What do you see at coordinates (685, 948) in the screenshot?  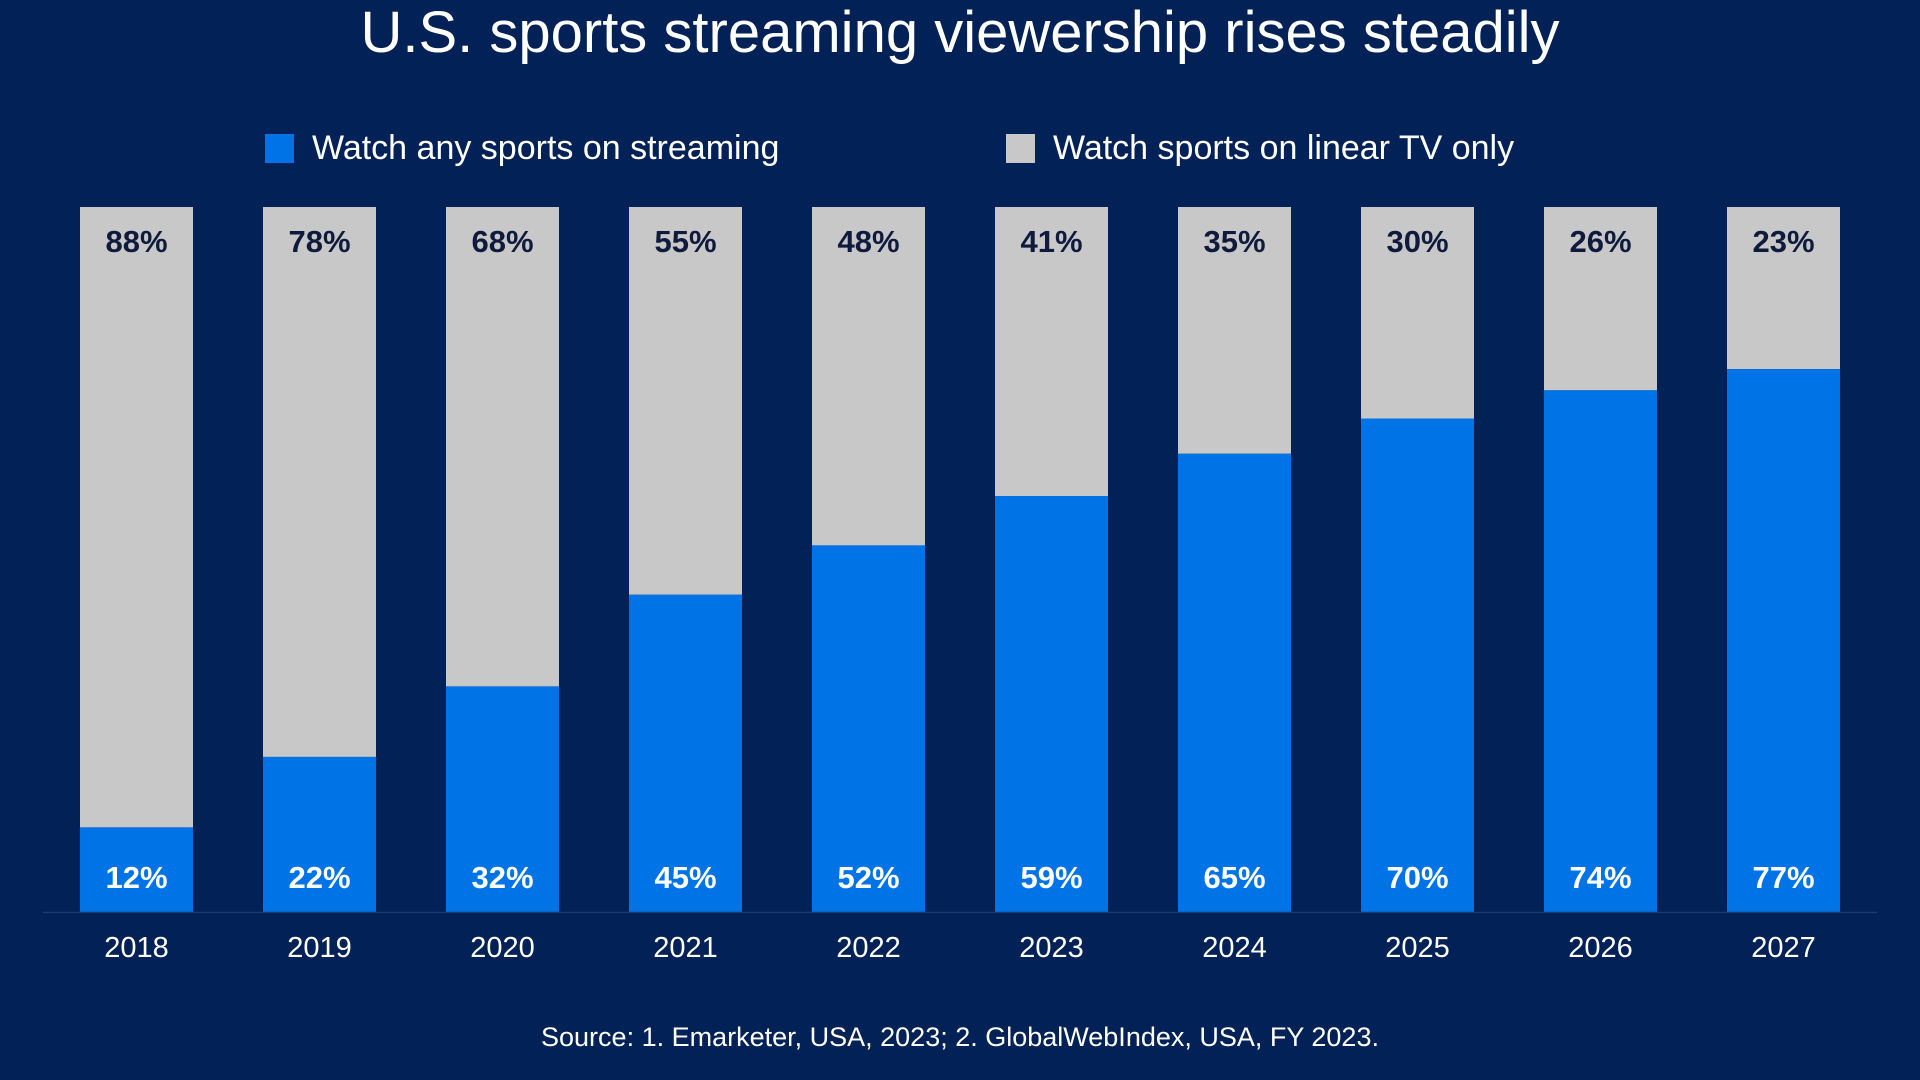 I see `x-tick-2021: 2021` at bounding box center [685, 948].